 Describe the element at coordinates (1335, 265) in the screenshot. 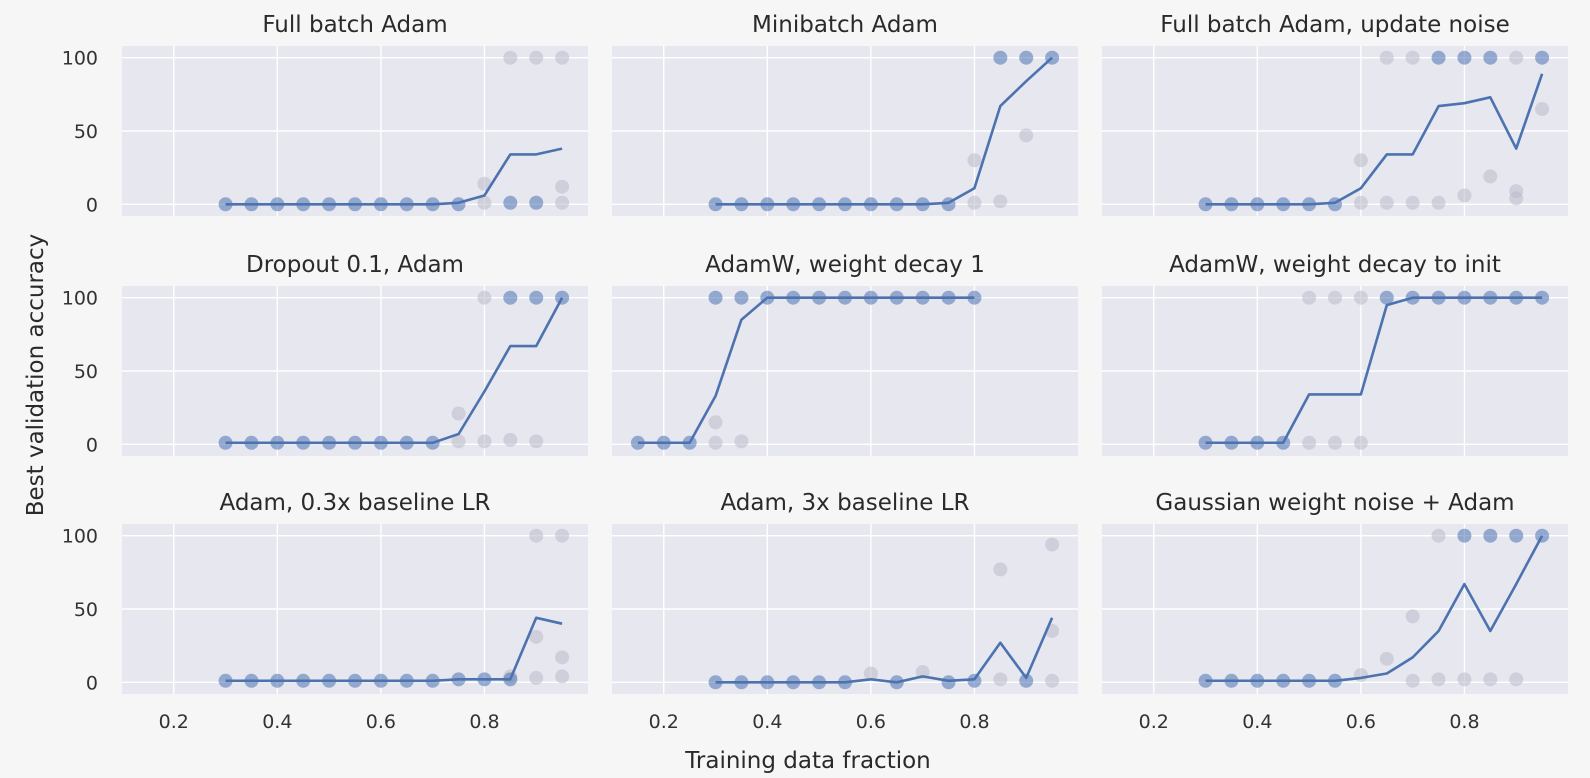

I see `panel-title: AdamW, weight decay to init` at that location.